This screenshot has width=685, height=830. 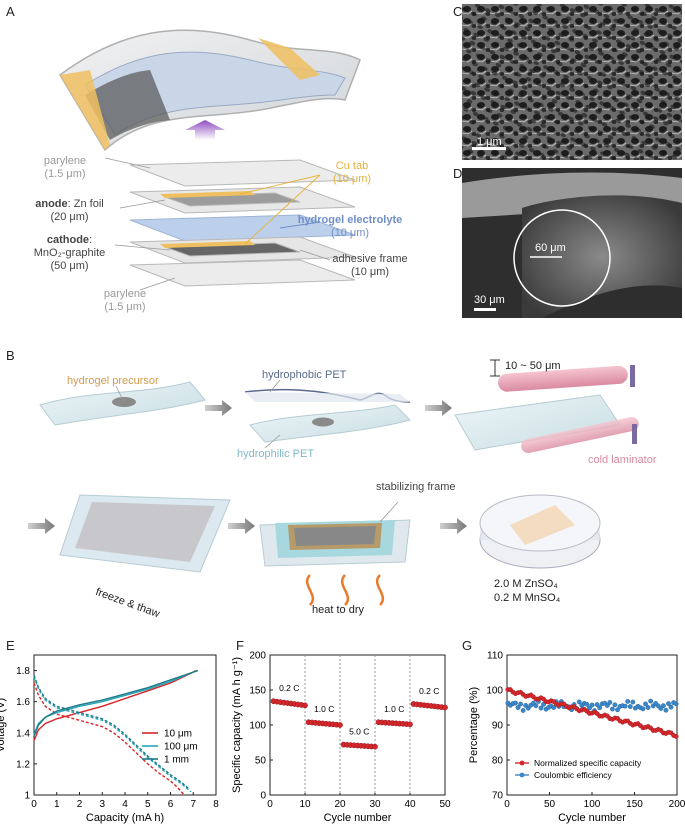 What do you see at coordinates (550, 248) in the screenshot?
I see `circle-diameter-label: 60 μm` at bounding box center [550, 248].